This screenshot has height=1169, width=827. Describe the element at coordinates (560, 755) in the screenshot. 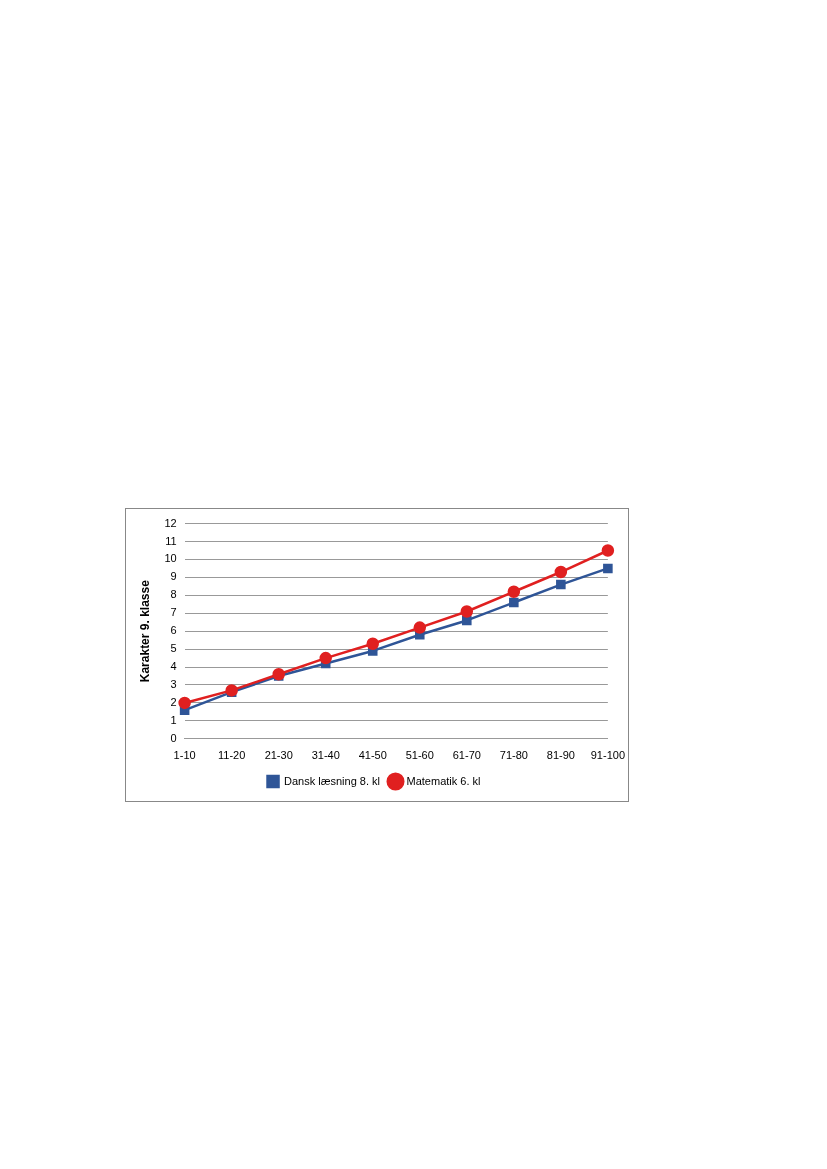

I see `x-tick-label: 81-90` at that location.